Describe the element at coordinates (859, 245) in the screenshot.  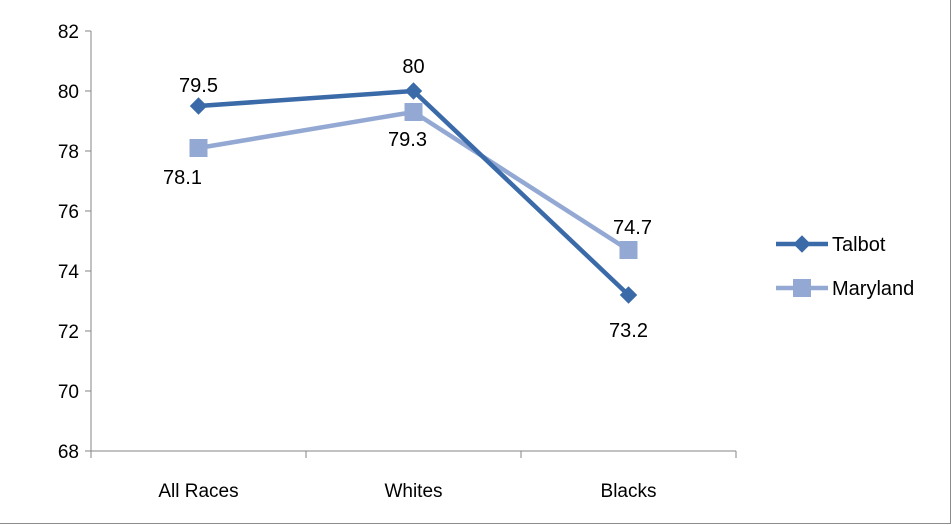
I see `legend-label-talbot: Talbot` at that location.